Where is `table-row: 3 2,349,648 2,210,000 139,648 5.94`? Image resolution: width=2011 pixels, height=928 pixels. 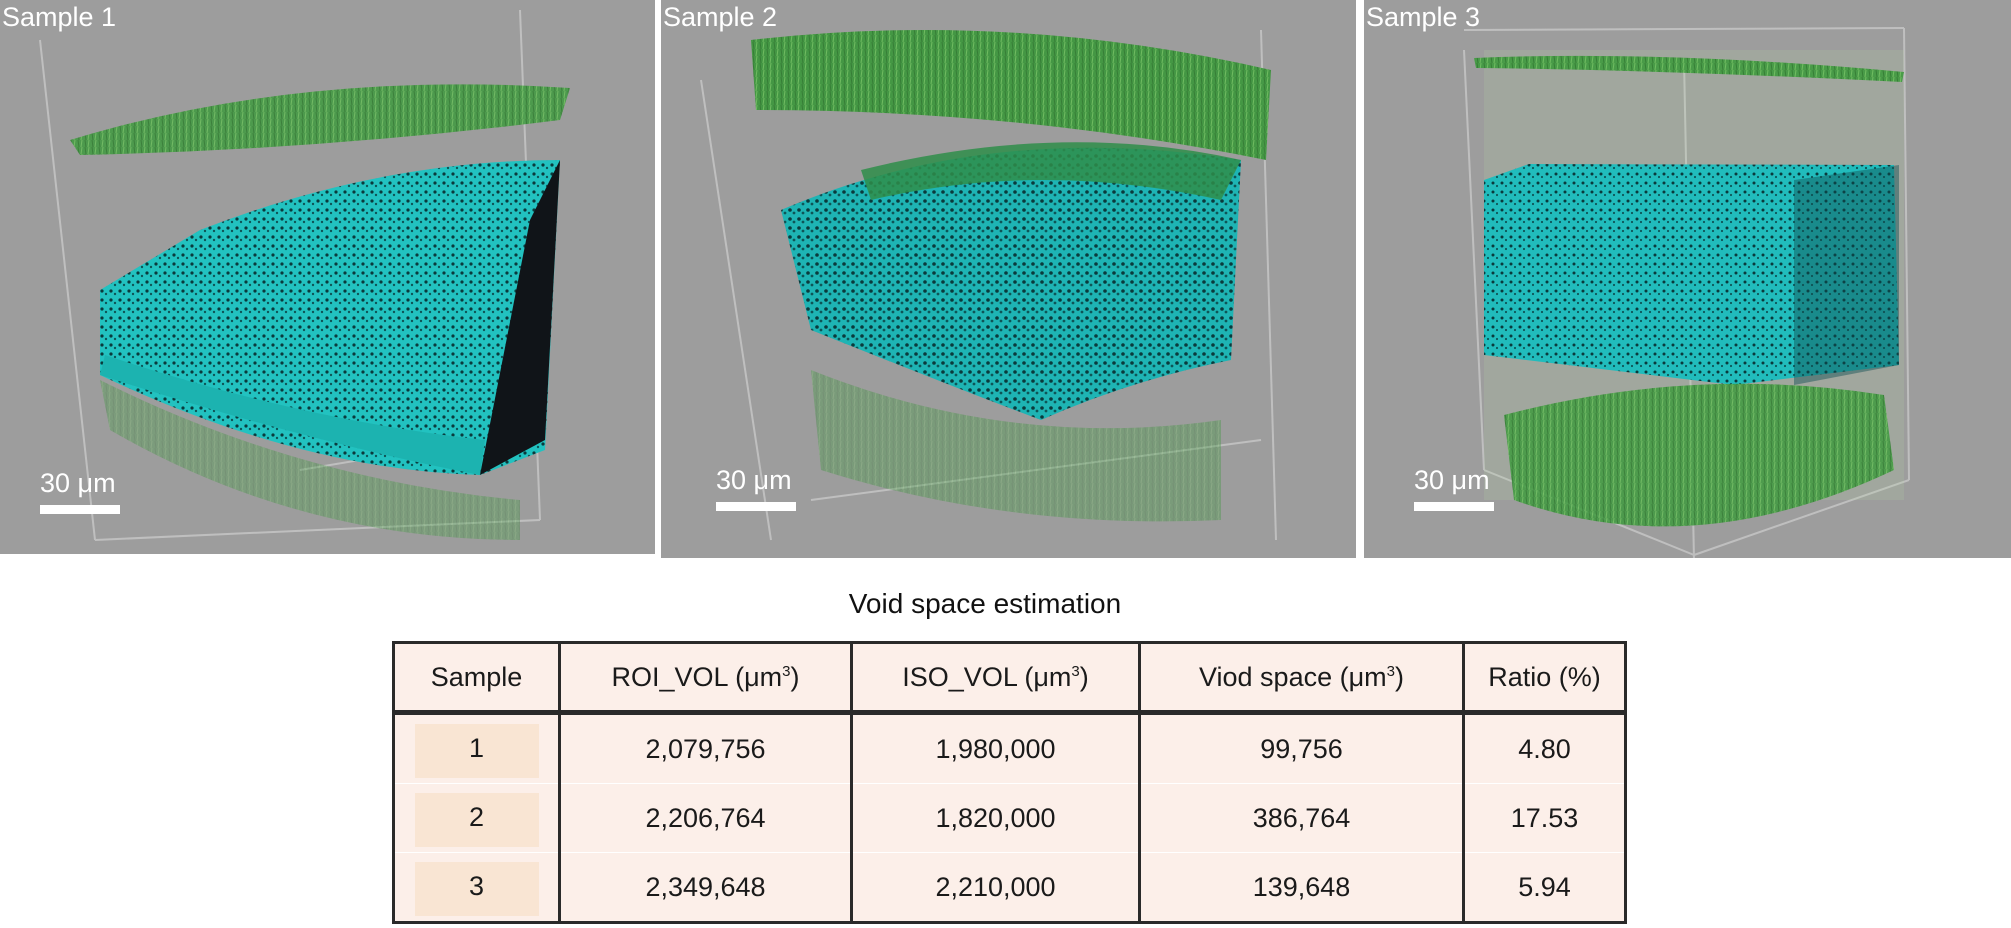 table-row: 3 2,349,648 2,210,000 139,648 5.94 is located at coordinates (1009, 888).